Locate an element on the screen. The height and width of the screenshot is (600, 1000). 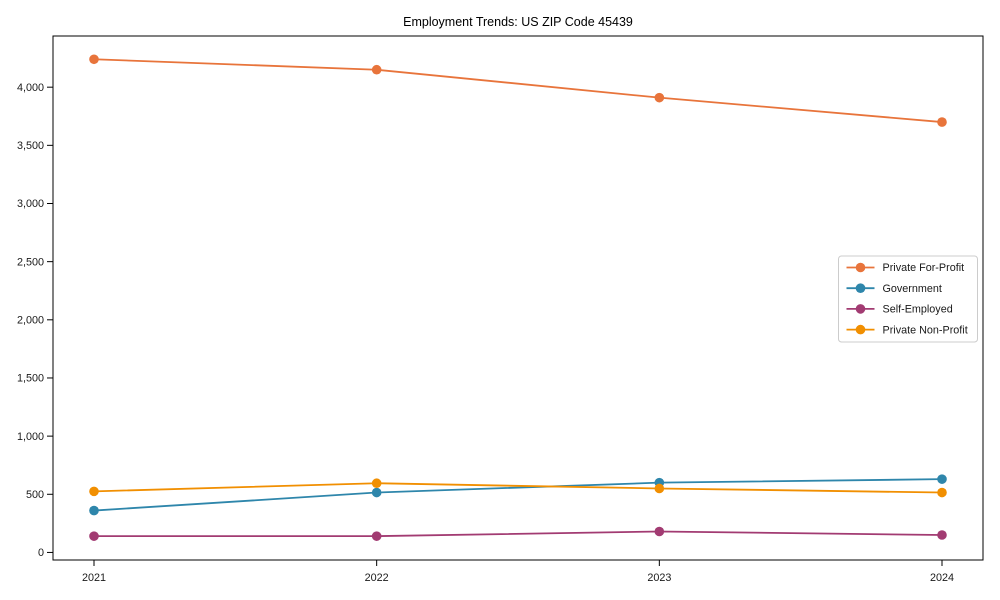
chart-title: Employment Trends: US ZIP Code 45439 is located at coordinates (518, 22).